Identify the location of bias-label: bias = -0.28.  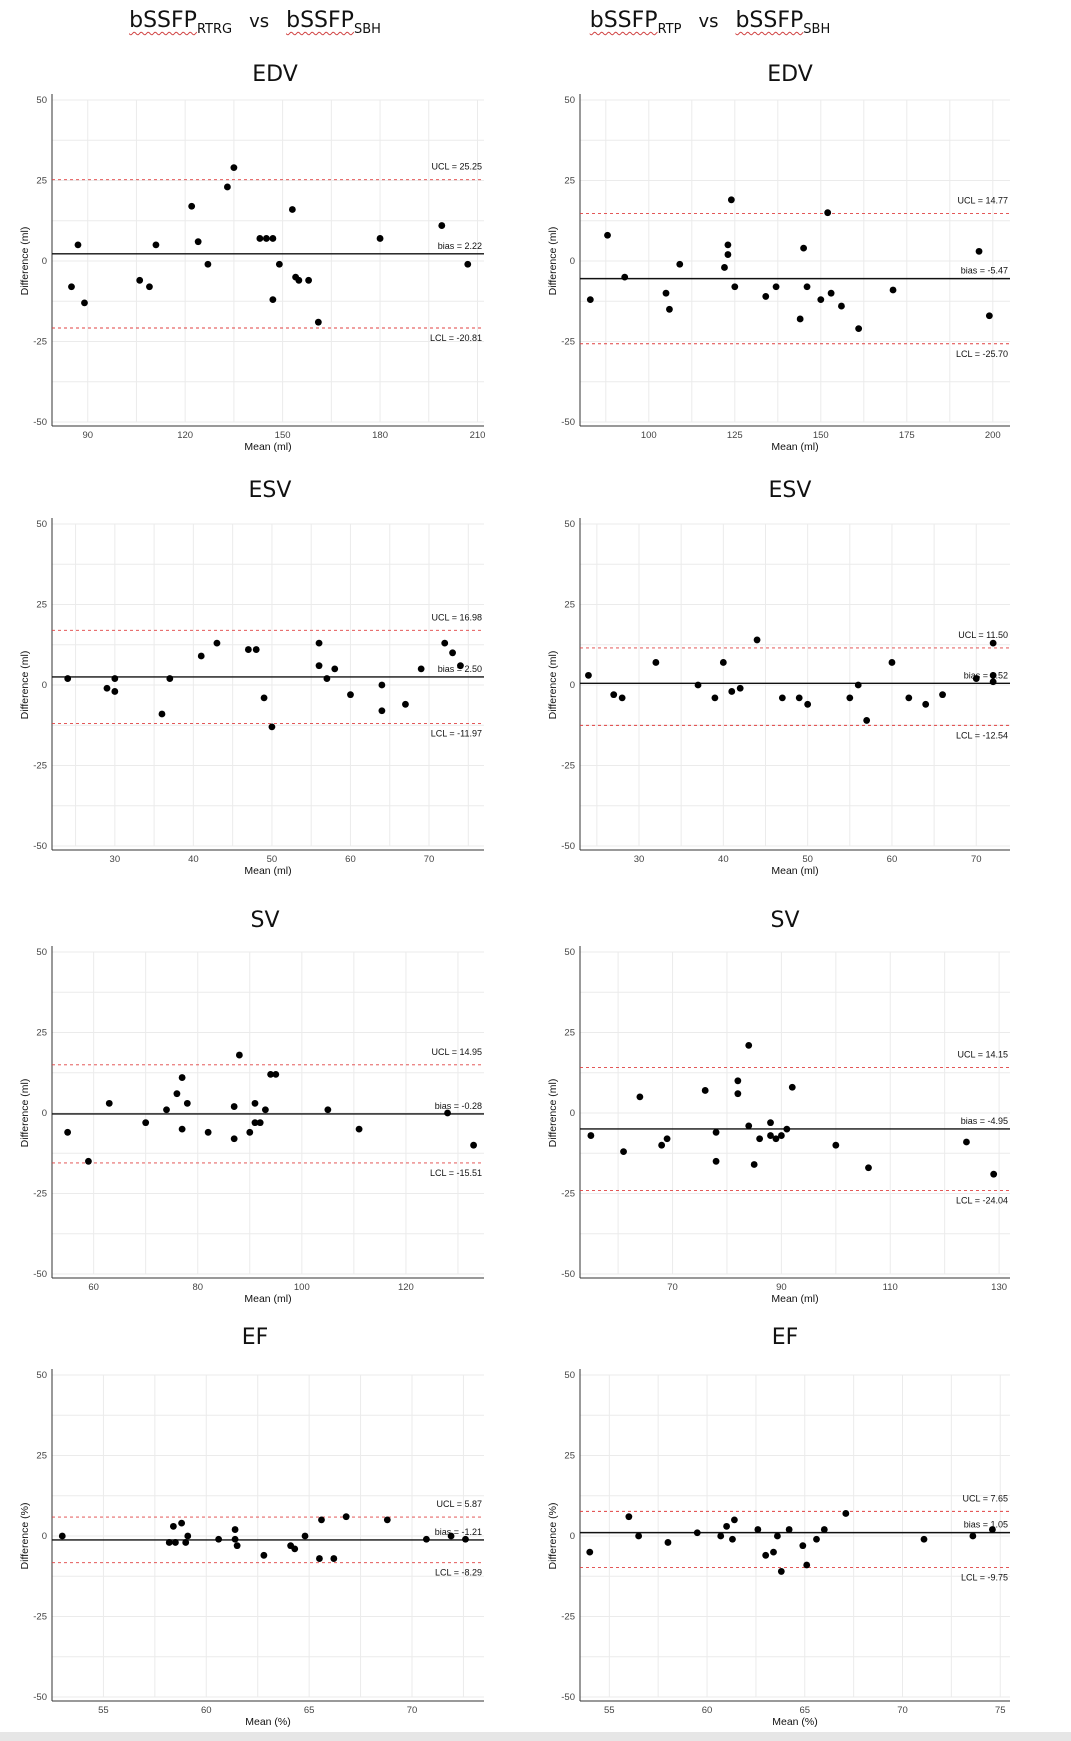
(458, 1106).